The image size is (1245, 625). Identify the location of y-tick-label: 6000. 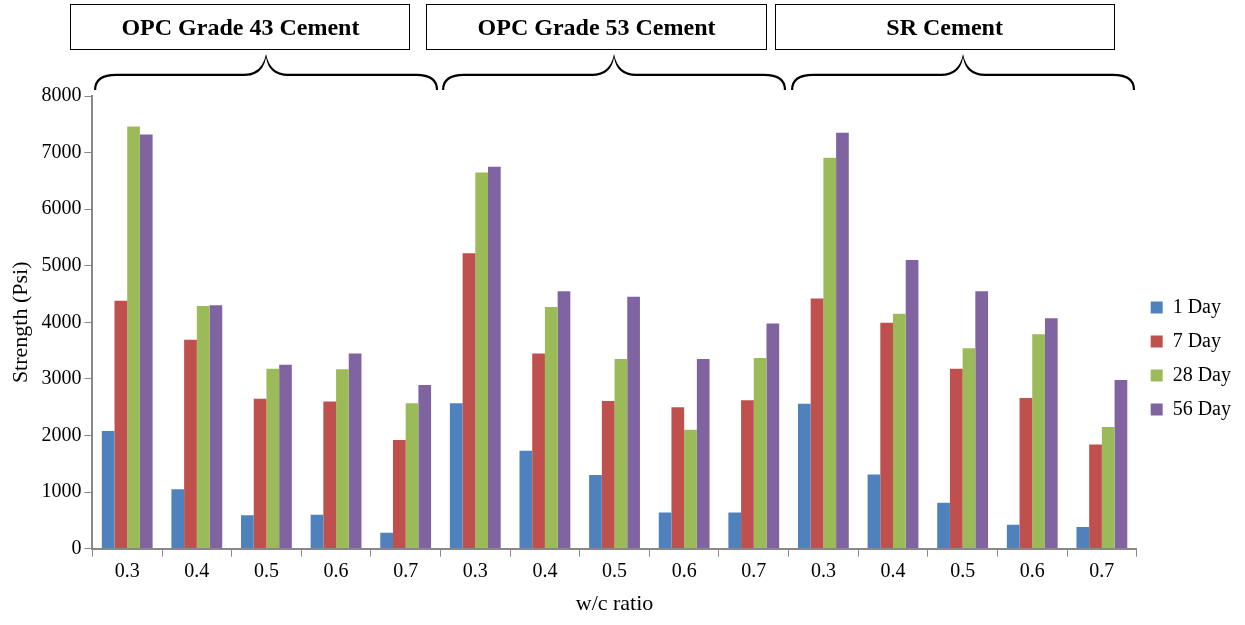
(61, 207).